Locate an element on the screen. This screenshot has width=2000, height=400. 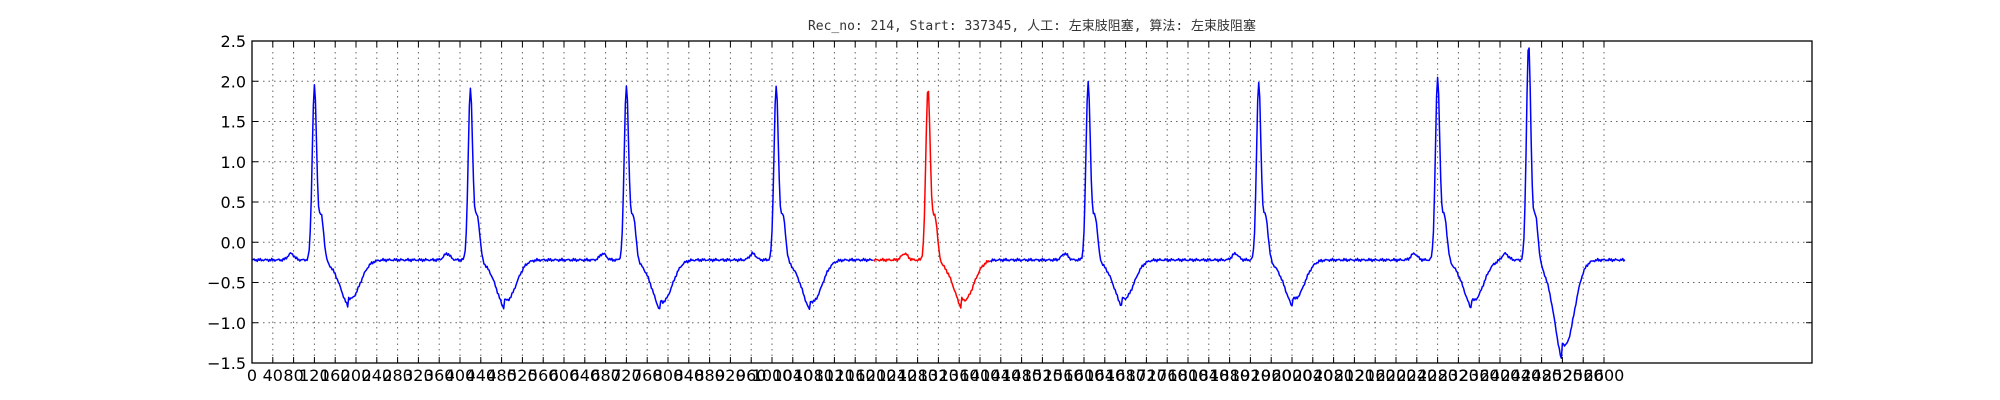
x-tick-label: 600 is located at coordinates (564, 375).